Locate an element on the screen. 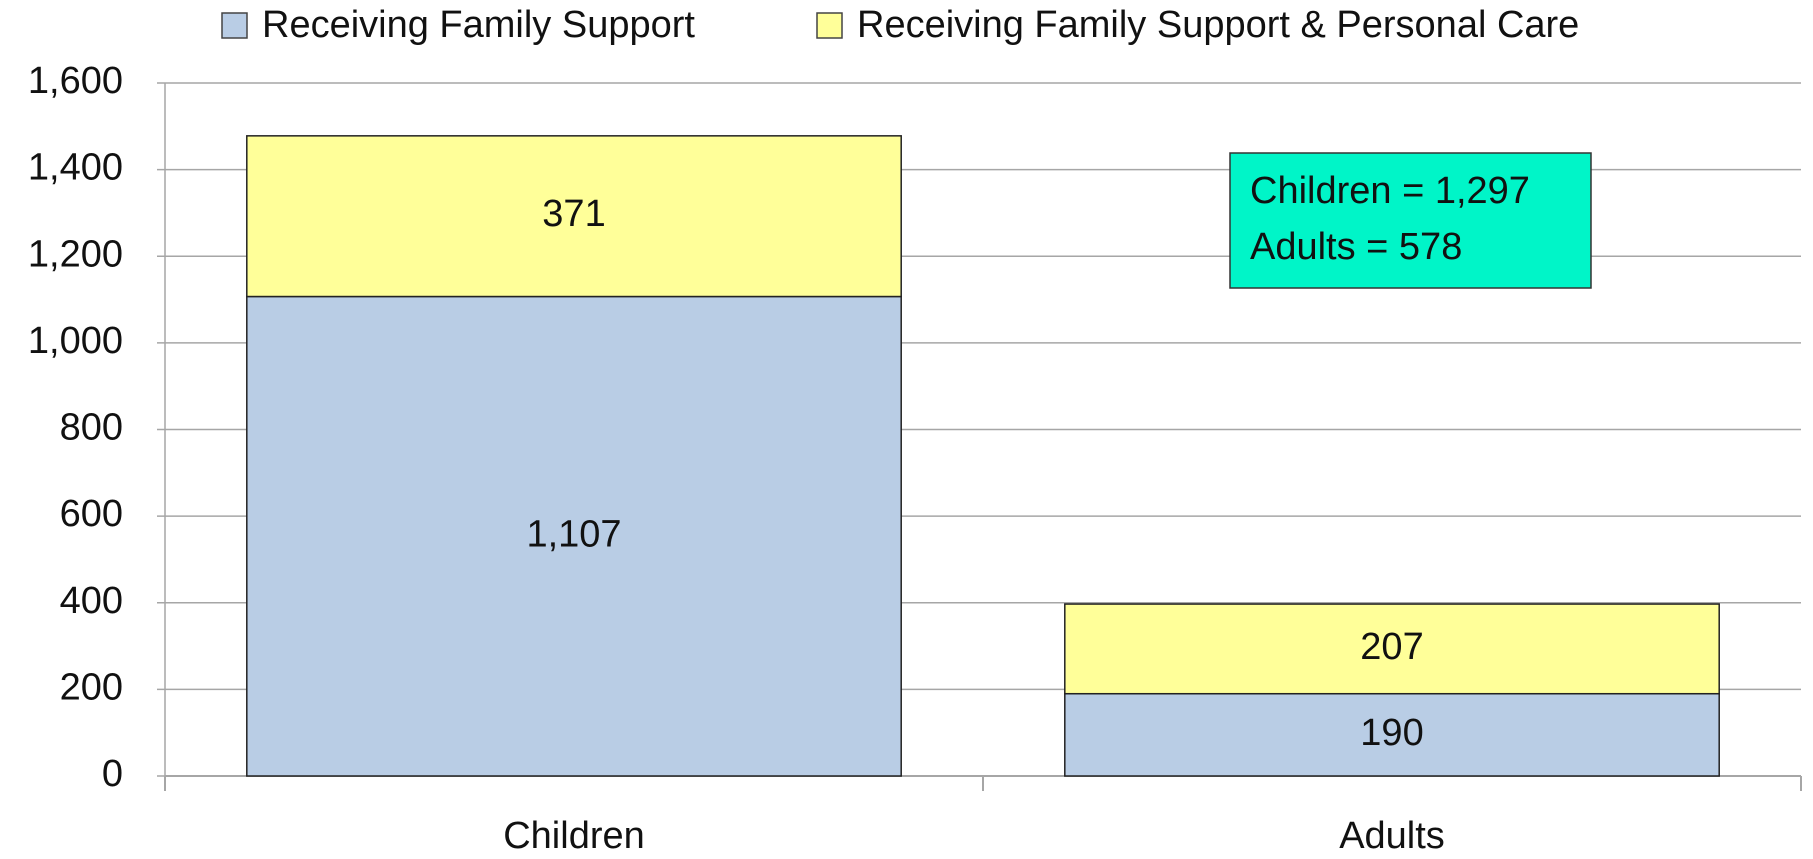  data-label: 190 is located at coordinates (1391, 733).